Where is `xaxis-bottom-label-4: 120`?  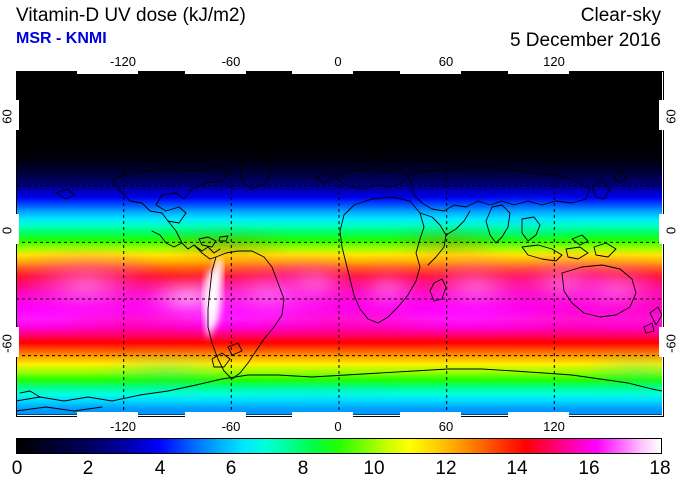 xaxis-bottom-label-4: 120 is located at coordinates (554, 426).